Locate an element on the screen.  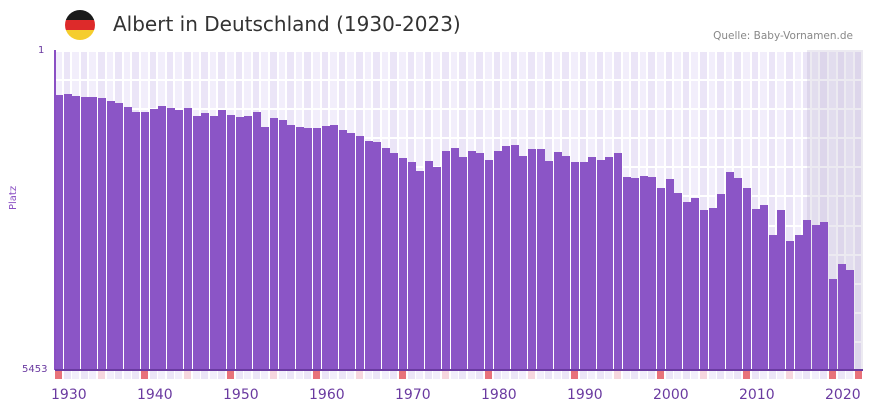
bar-1986 is located at coordinates (540, 259).